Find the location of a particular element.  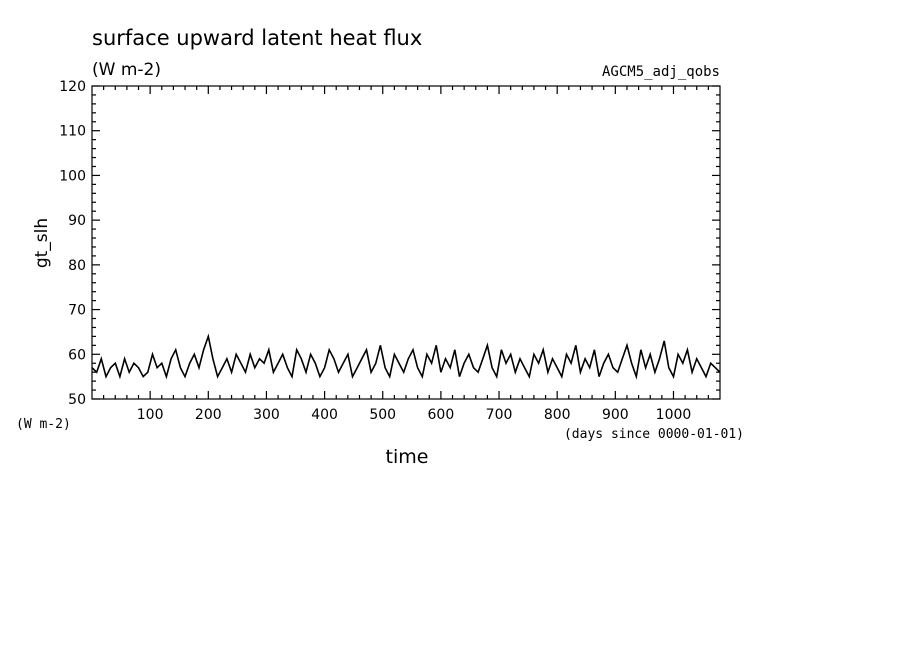

x-tick-label: 600 is located at coordinates (441, 415).